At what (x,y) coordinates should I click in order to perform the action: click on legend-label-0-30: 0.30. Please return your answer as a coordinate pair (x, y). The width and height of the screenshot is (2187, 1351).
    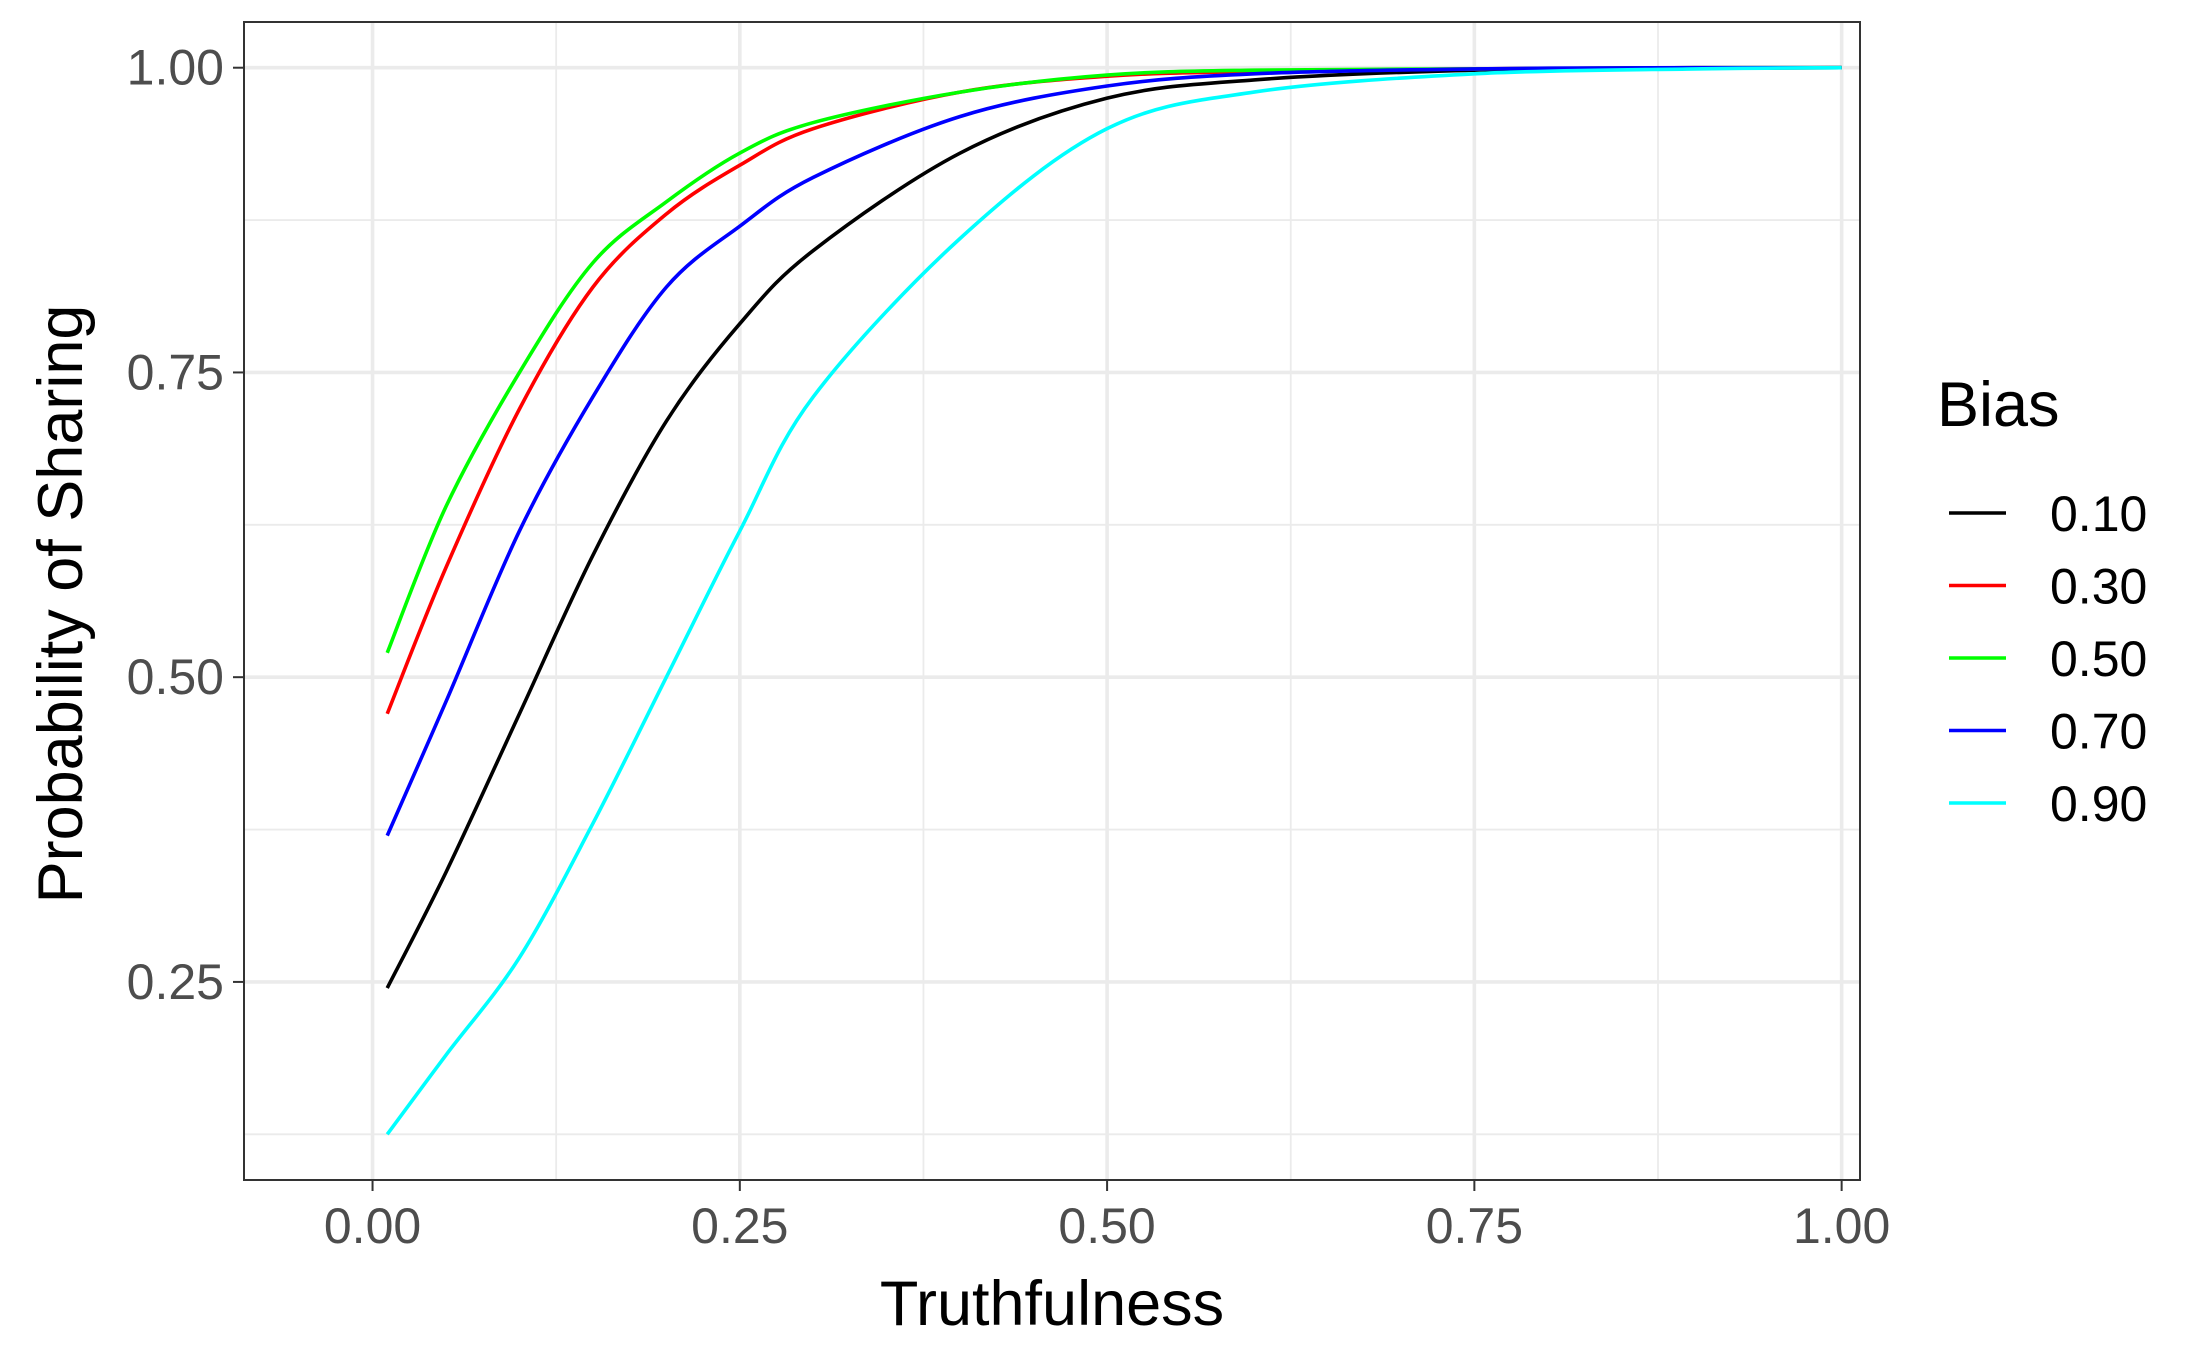
    Looking at the image, I should click on (2098, 587).